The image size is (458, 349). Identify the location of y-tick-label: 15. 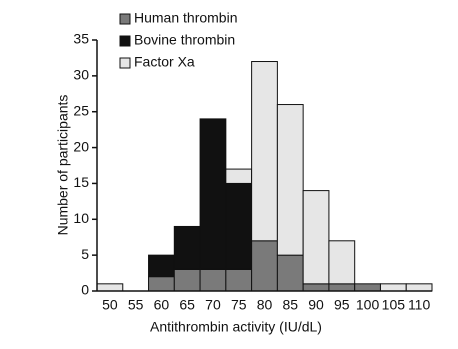
(81, 182).